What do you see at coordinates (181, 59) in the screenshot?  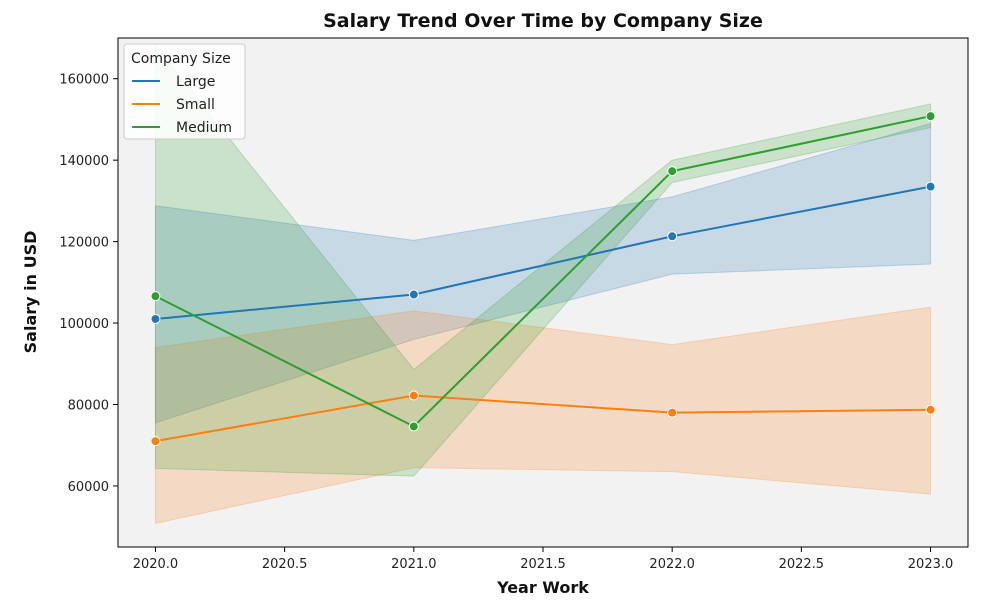 I see `legend-title: Company Size` at bounding box center [181, 59].